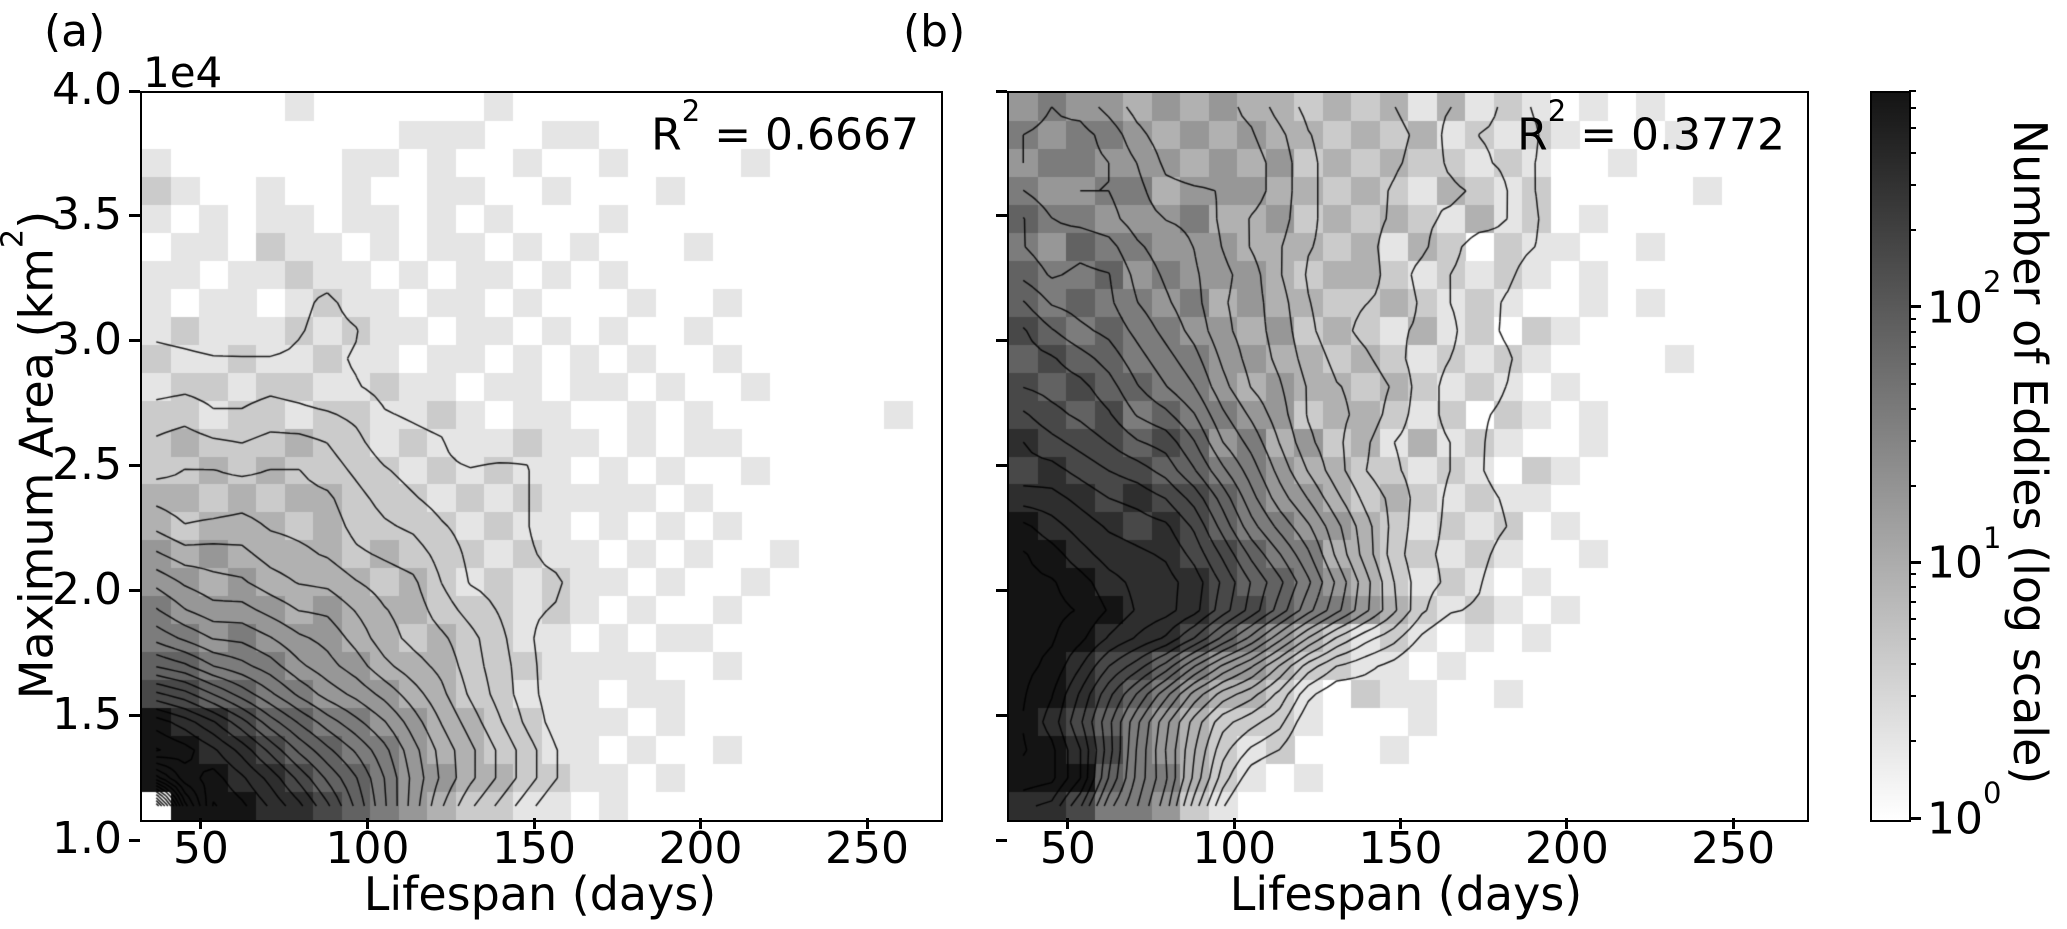  What do you see at coordinates (87, 839) in the screenshot?
I see `y-tick-label: 1.0` at bounding box center [87, 839].